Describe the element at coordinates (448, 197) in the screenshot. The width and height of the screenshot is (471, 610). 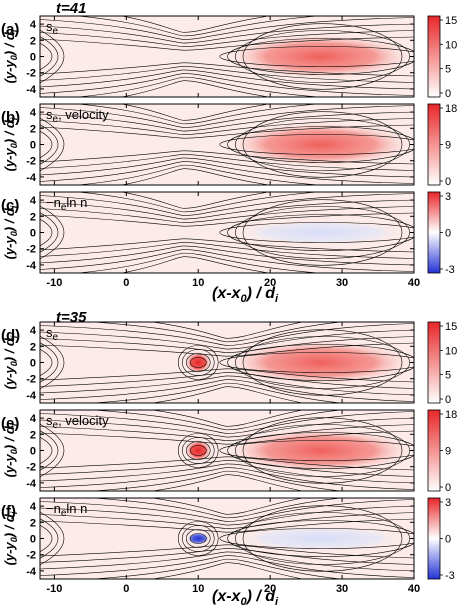
I see `colorbar-tick-label: 3` at that location.